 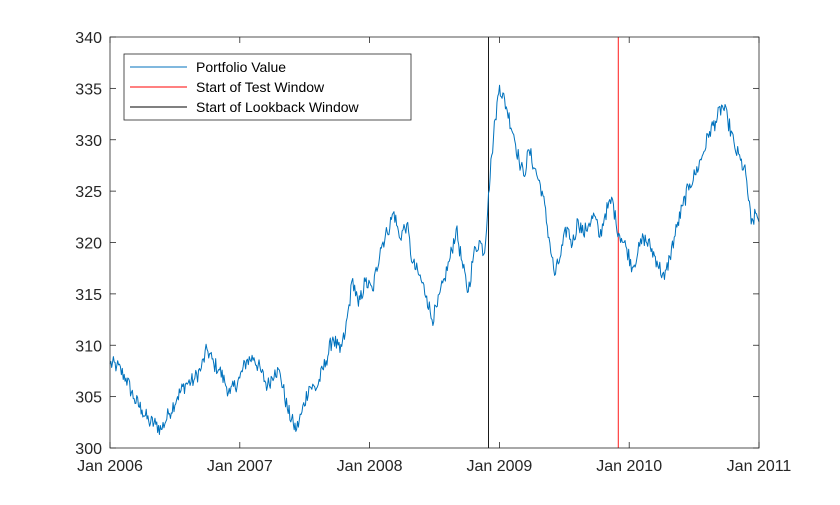 I want to click on legend-item-portfolio-value: Portfolio Value, so click(x=241, y=67).